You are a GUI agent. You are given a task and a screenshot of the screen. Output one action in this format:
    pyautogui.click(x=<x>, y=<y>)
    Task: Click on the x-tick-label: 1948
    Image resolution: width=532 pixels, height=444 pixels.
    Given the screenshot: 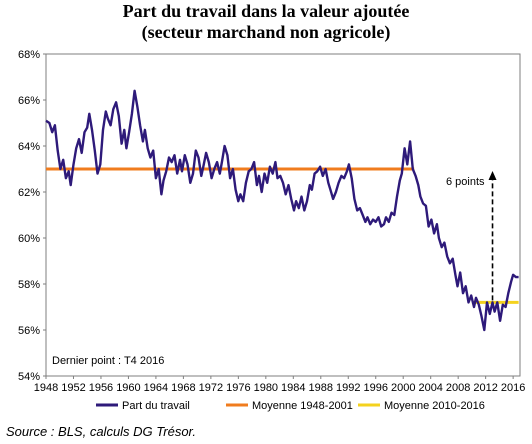 What is the action you would take?
    pyautogui.click(x=46, y=388)
    